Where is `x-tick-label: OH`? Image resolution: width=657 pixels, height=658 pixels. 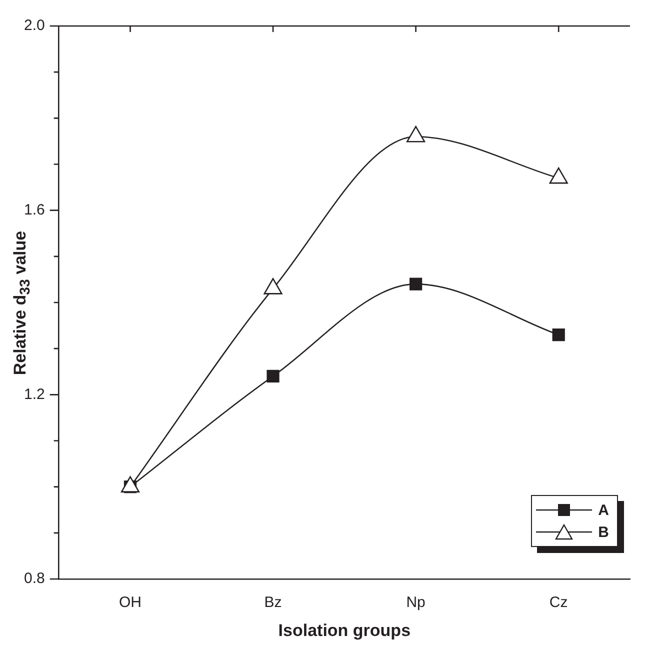
x-tick-label: OH is located at coordinates (130, 603).